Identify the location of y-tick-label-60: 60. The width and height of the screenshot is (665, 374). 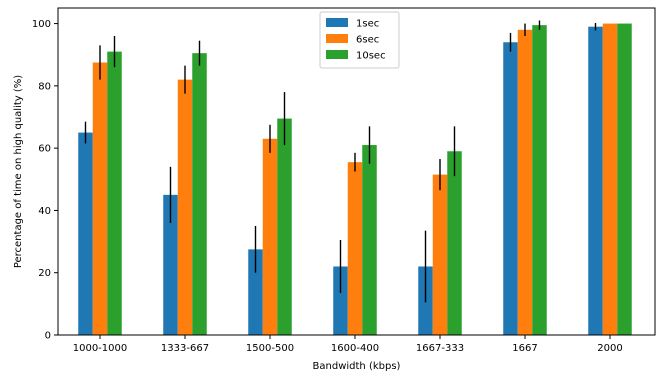
(44, 149).